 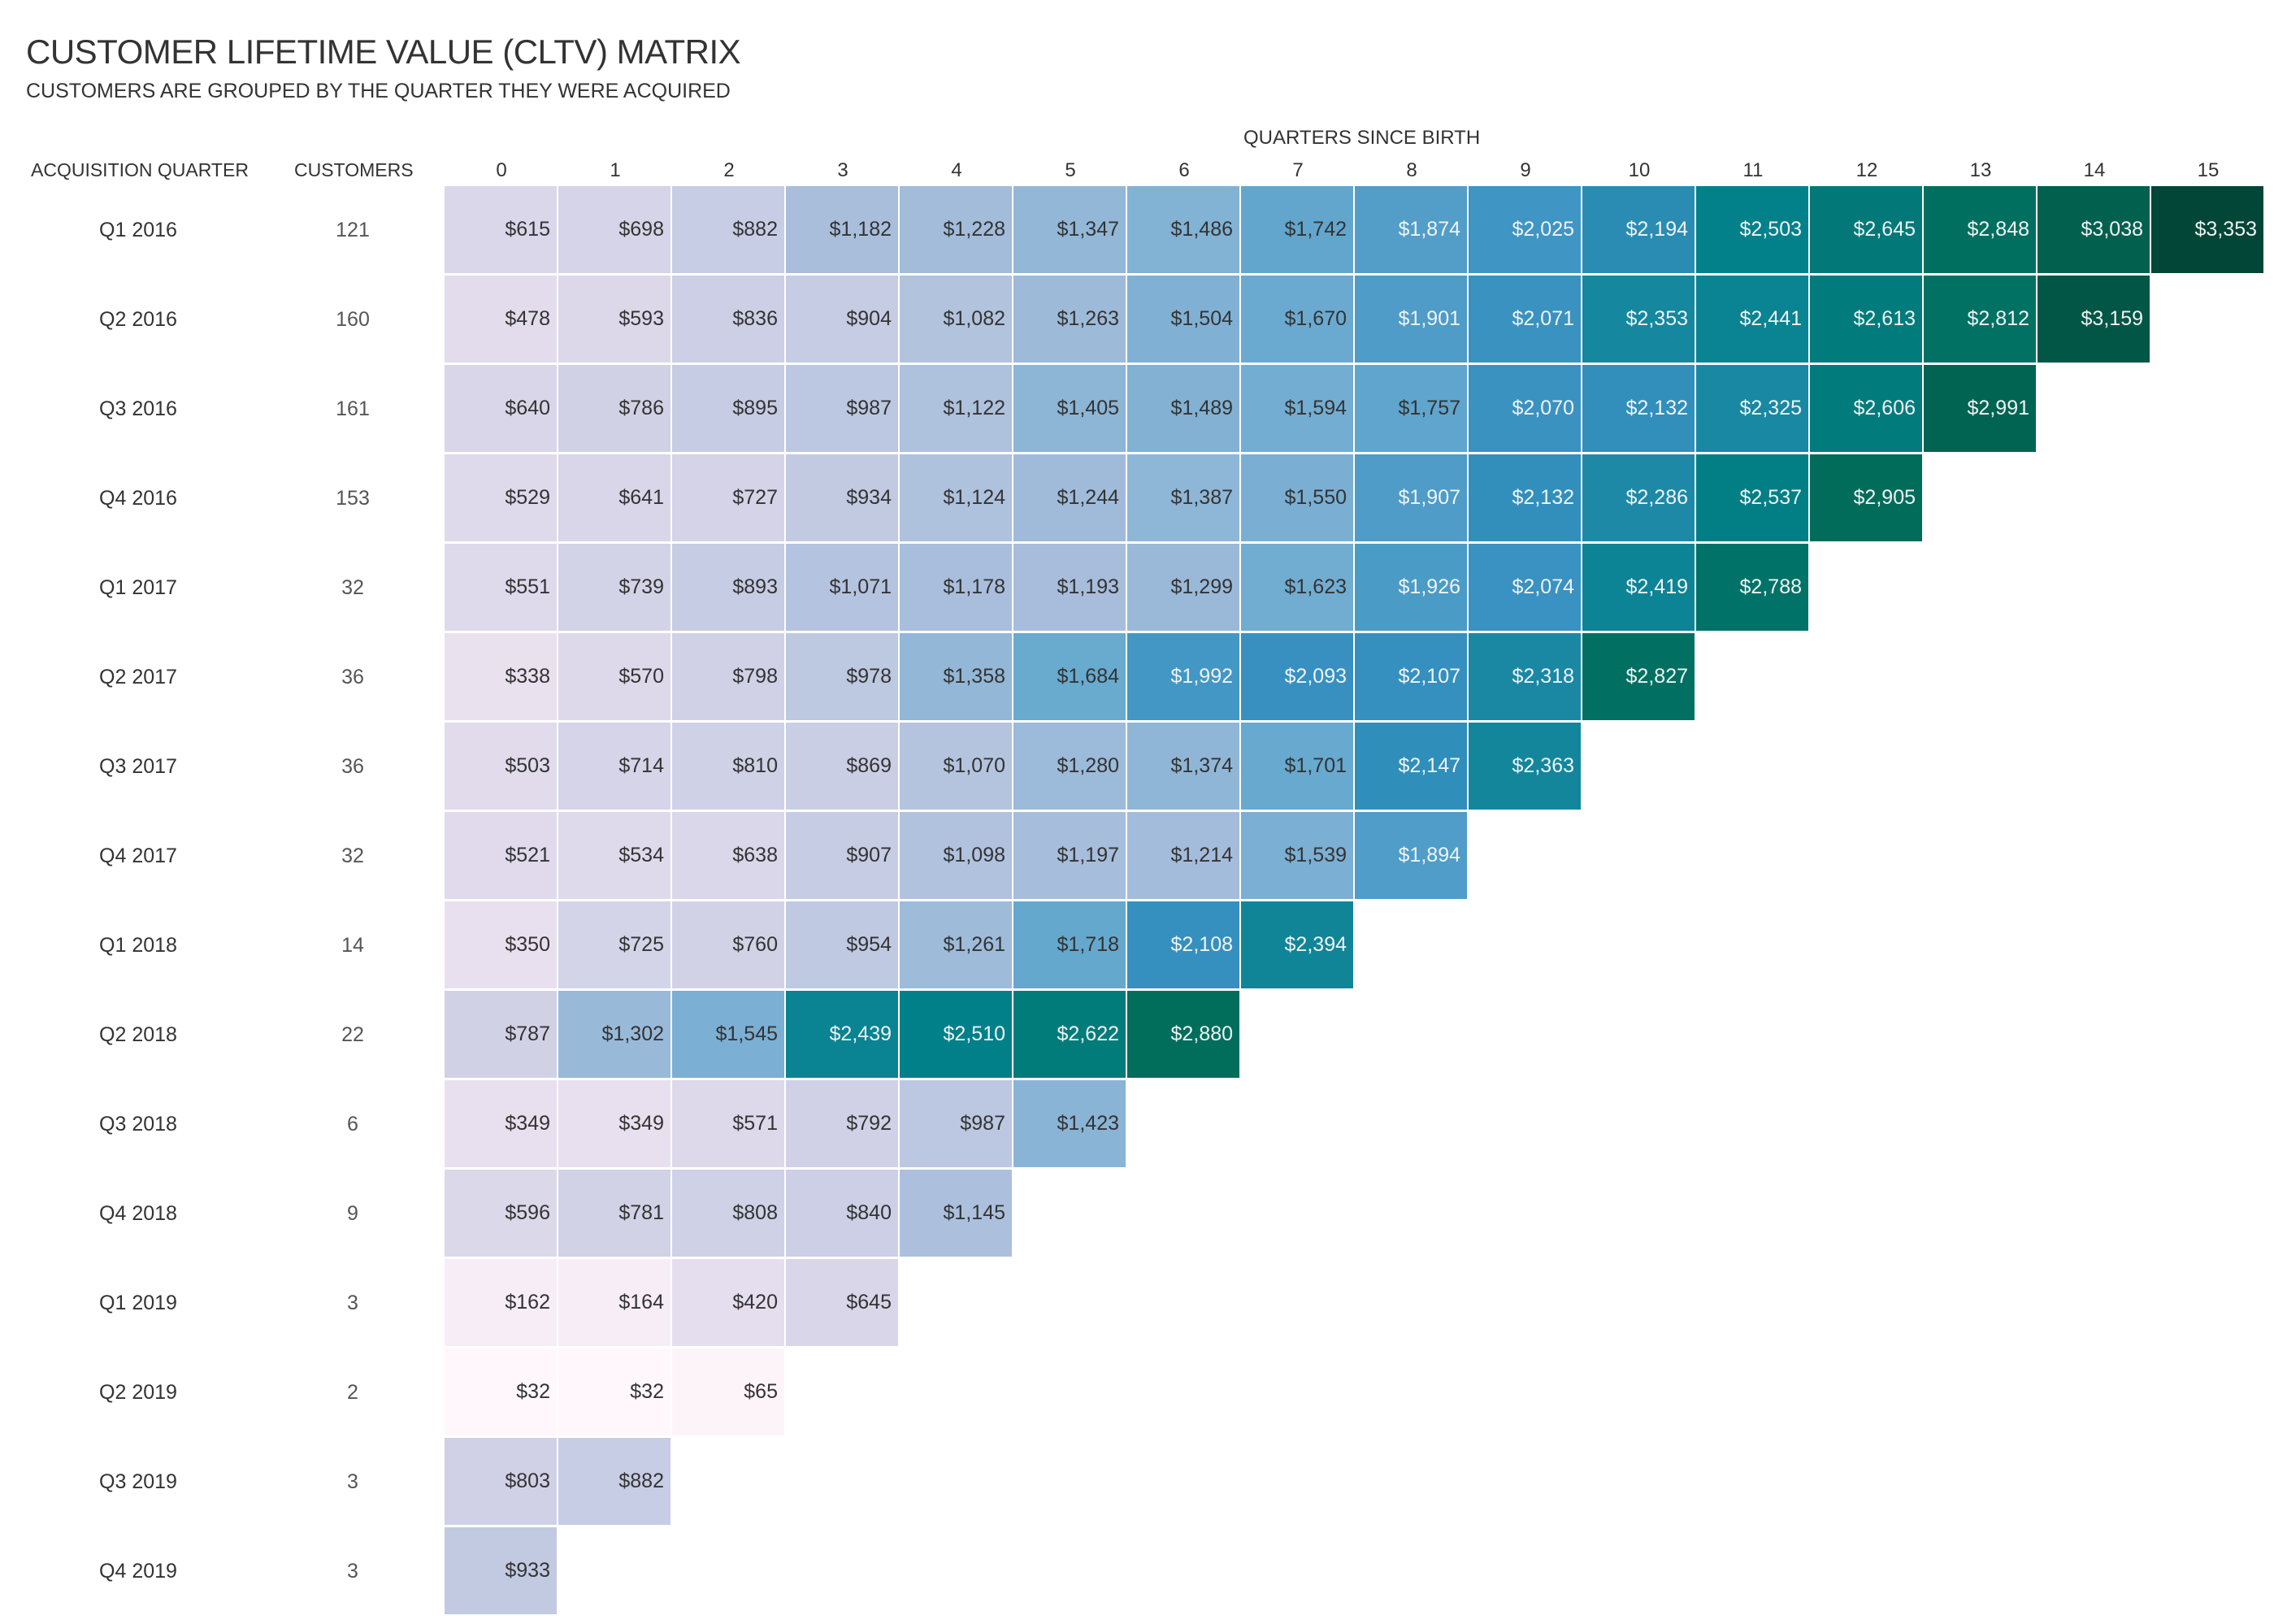 I want to click on matrix-cell: $1,299, so click(x=1184, y=588).